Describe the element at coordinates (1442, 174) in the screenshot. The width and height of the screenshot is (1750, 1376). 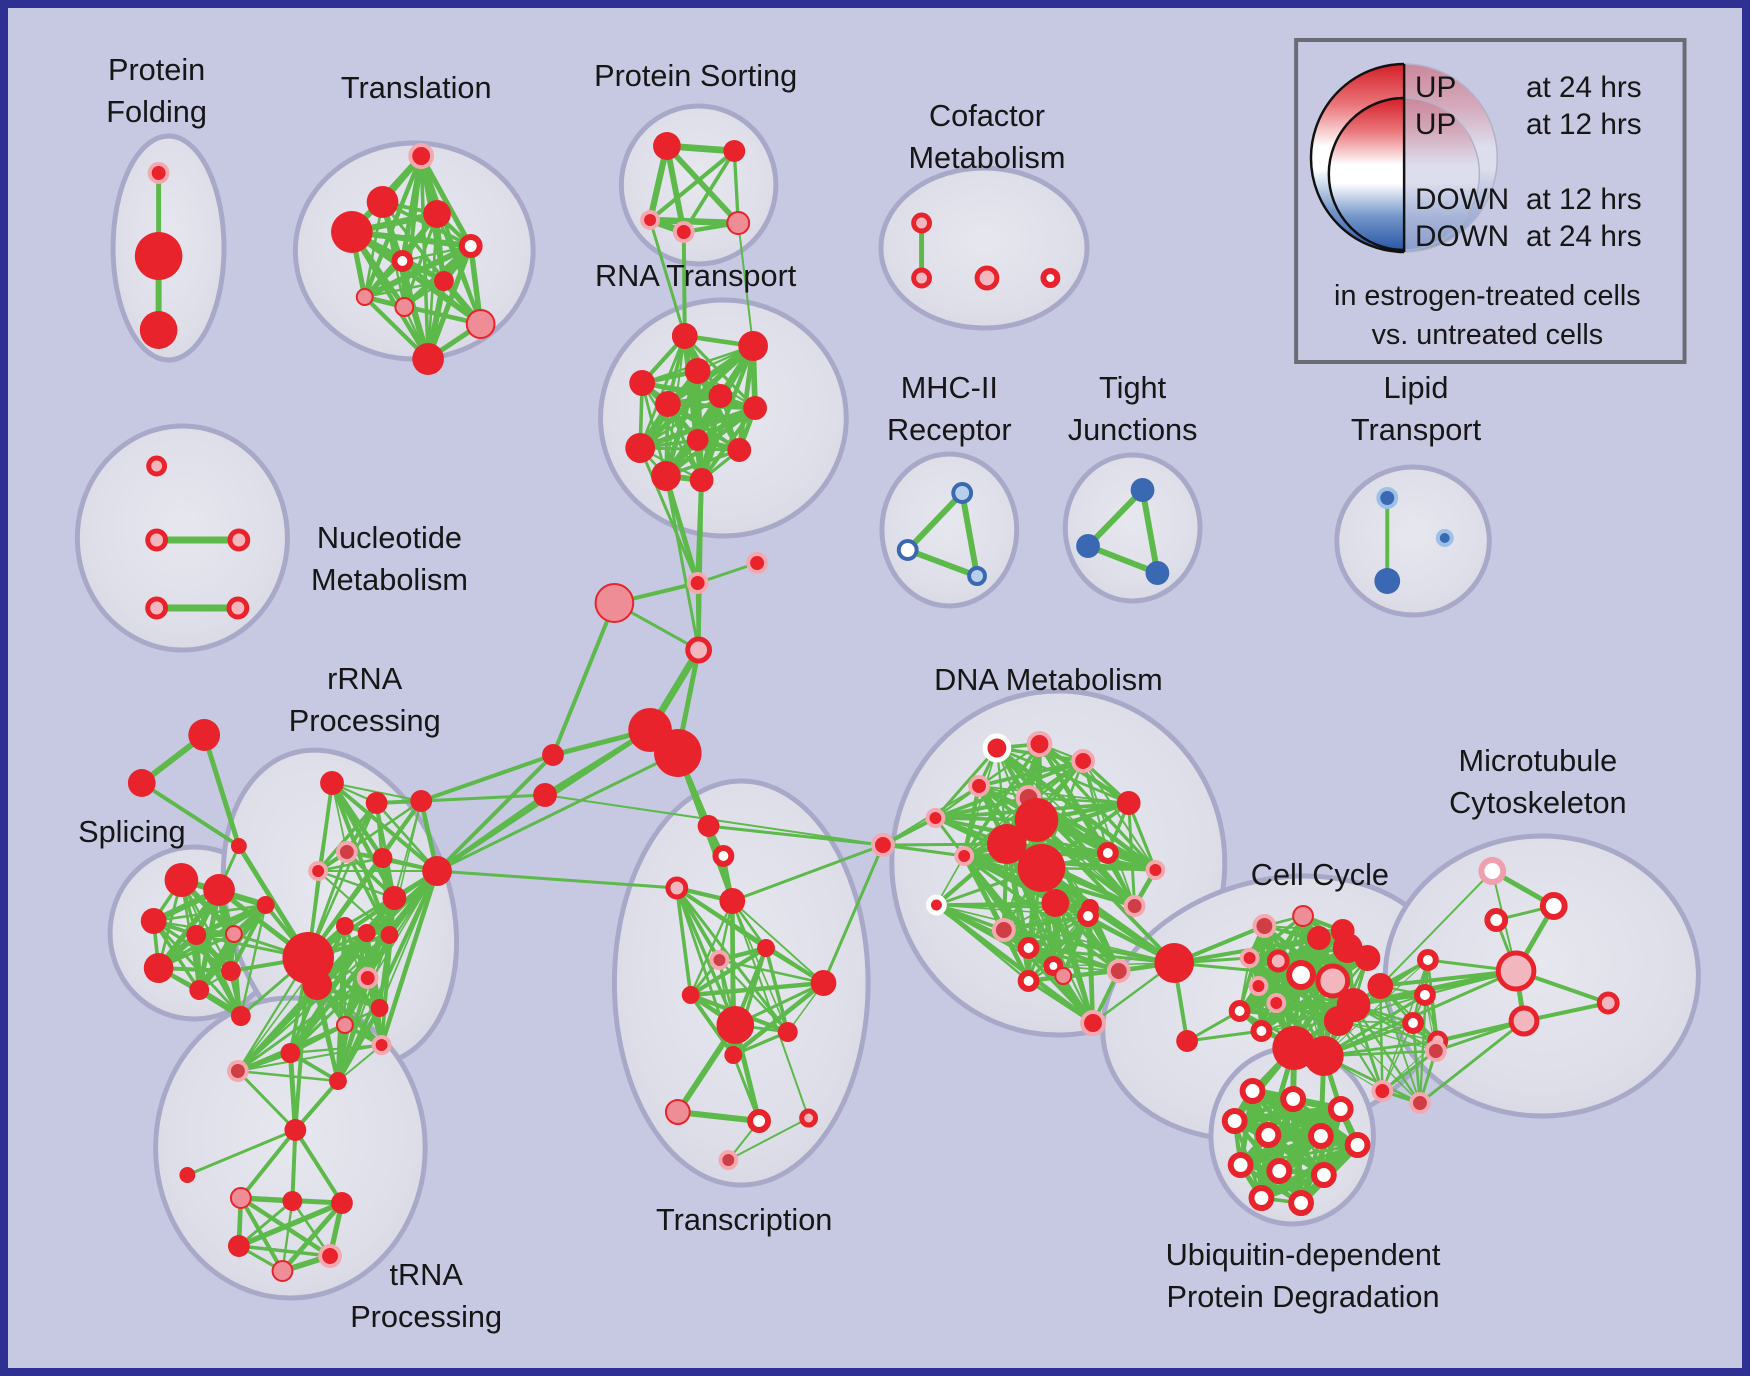
I see `legend-inner-circle-12hrs` at that location.